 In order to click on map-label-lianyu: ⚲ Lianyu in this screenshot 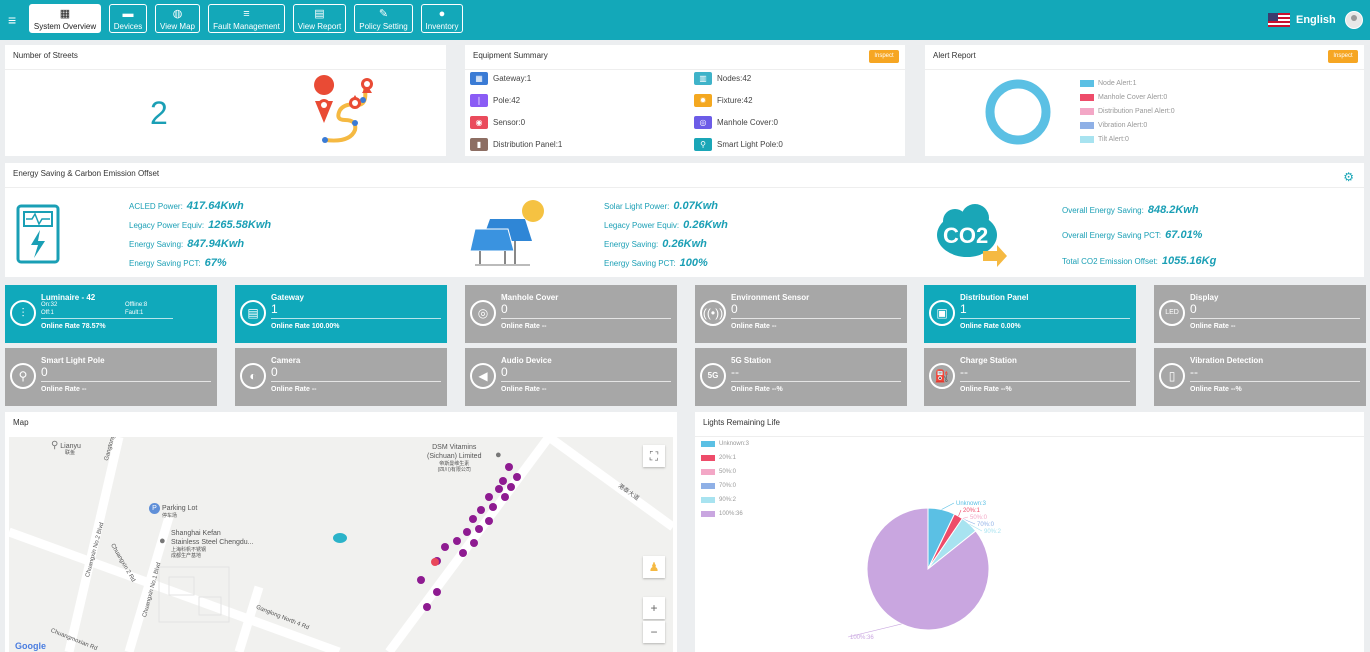, I will do `click(66, 445)`.